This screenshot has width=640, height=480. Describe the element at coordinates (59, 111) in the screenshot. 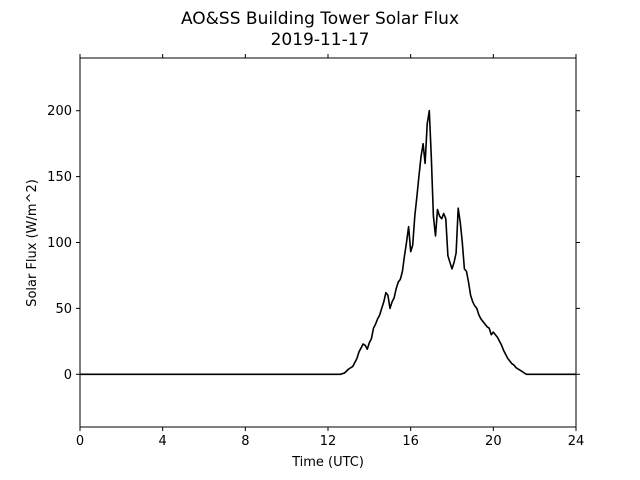

I see `y-tick-label: 200` at that location.